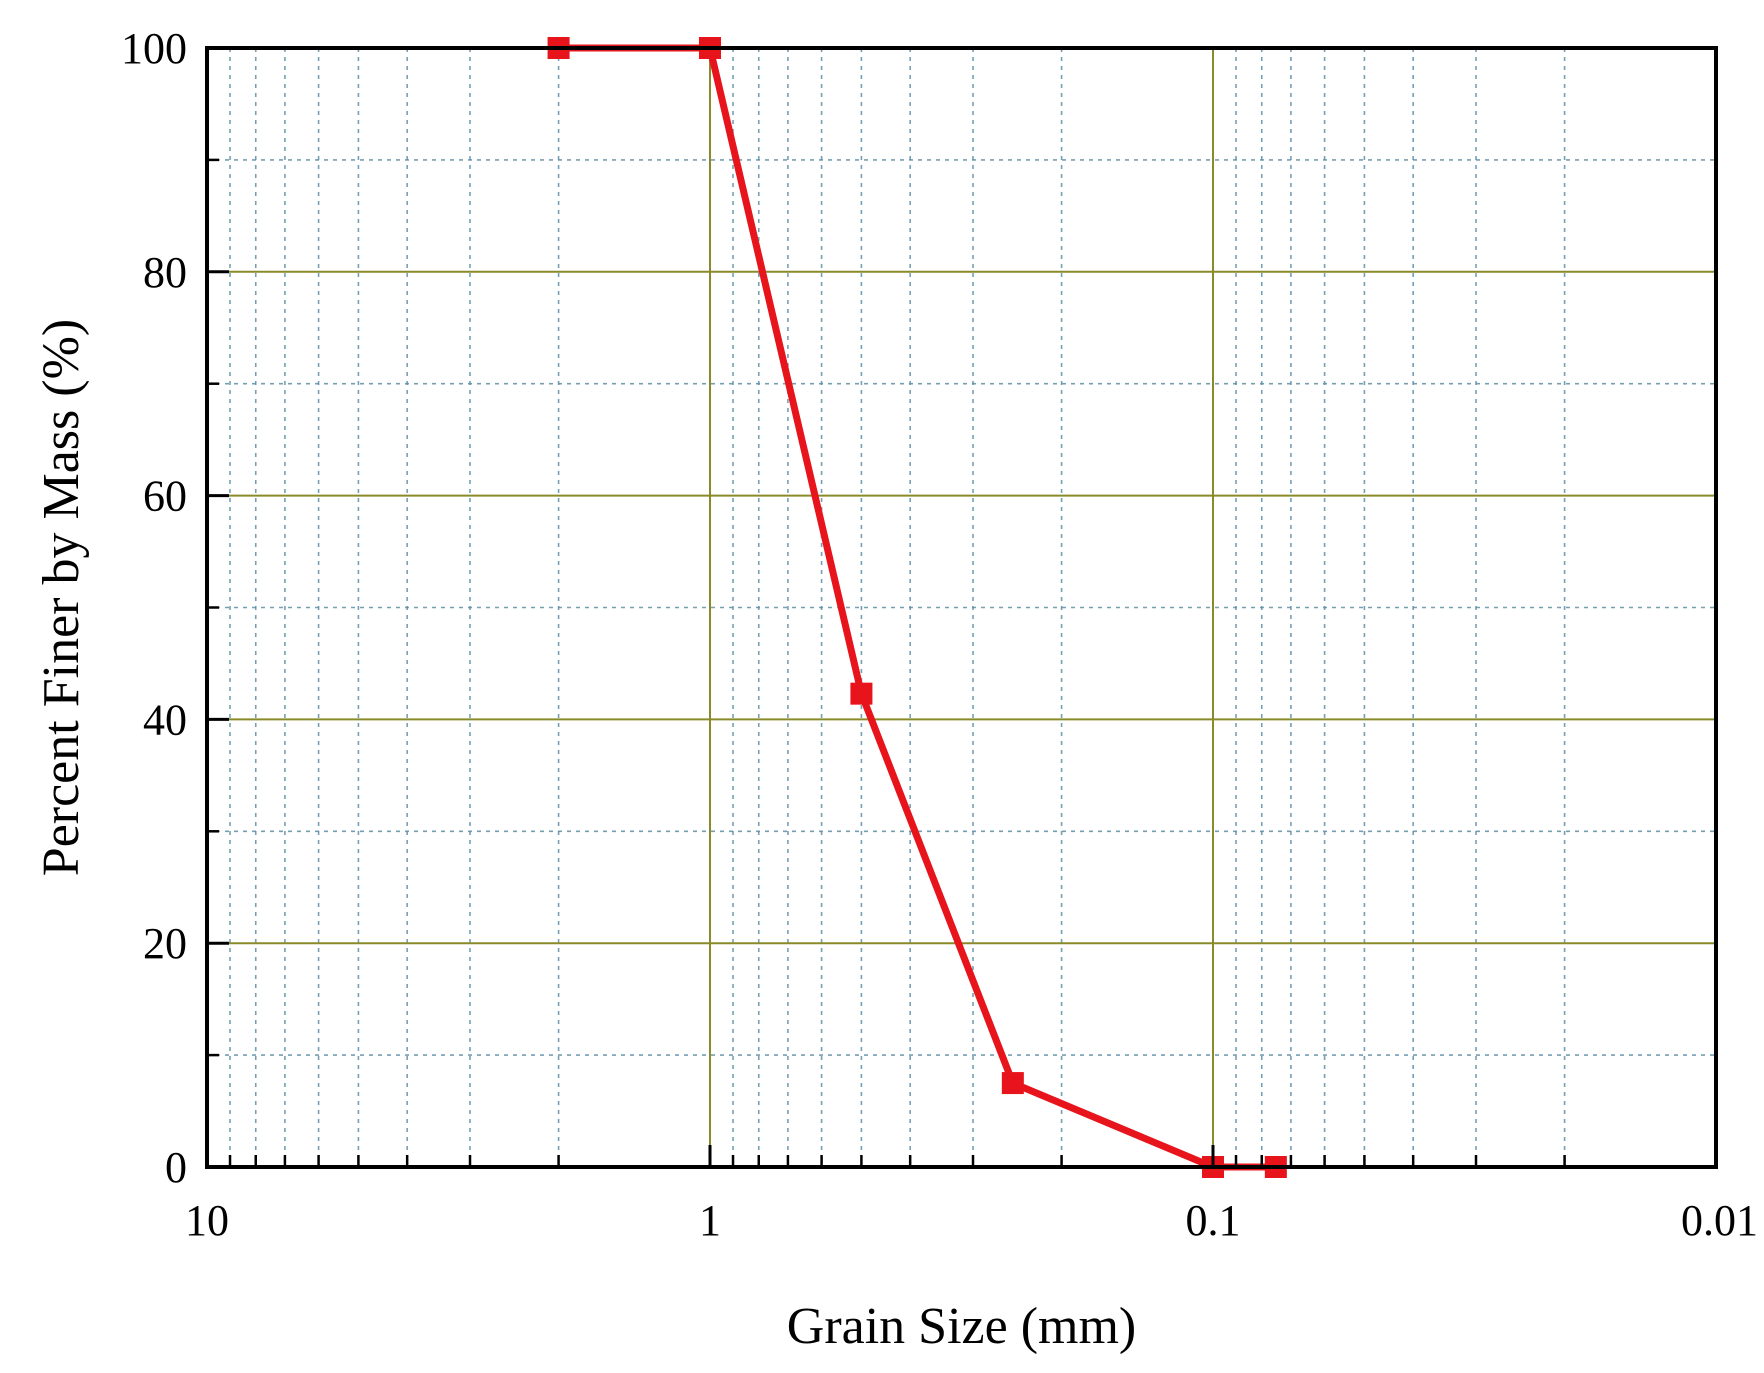 This screenshot has width=1764, height=1373. Describe the element at coordinates (1213, 1220) in the screenshot. I see `x-tick-label: 0.1` at that location.